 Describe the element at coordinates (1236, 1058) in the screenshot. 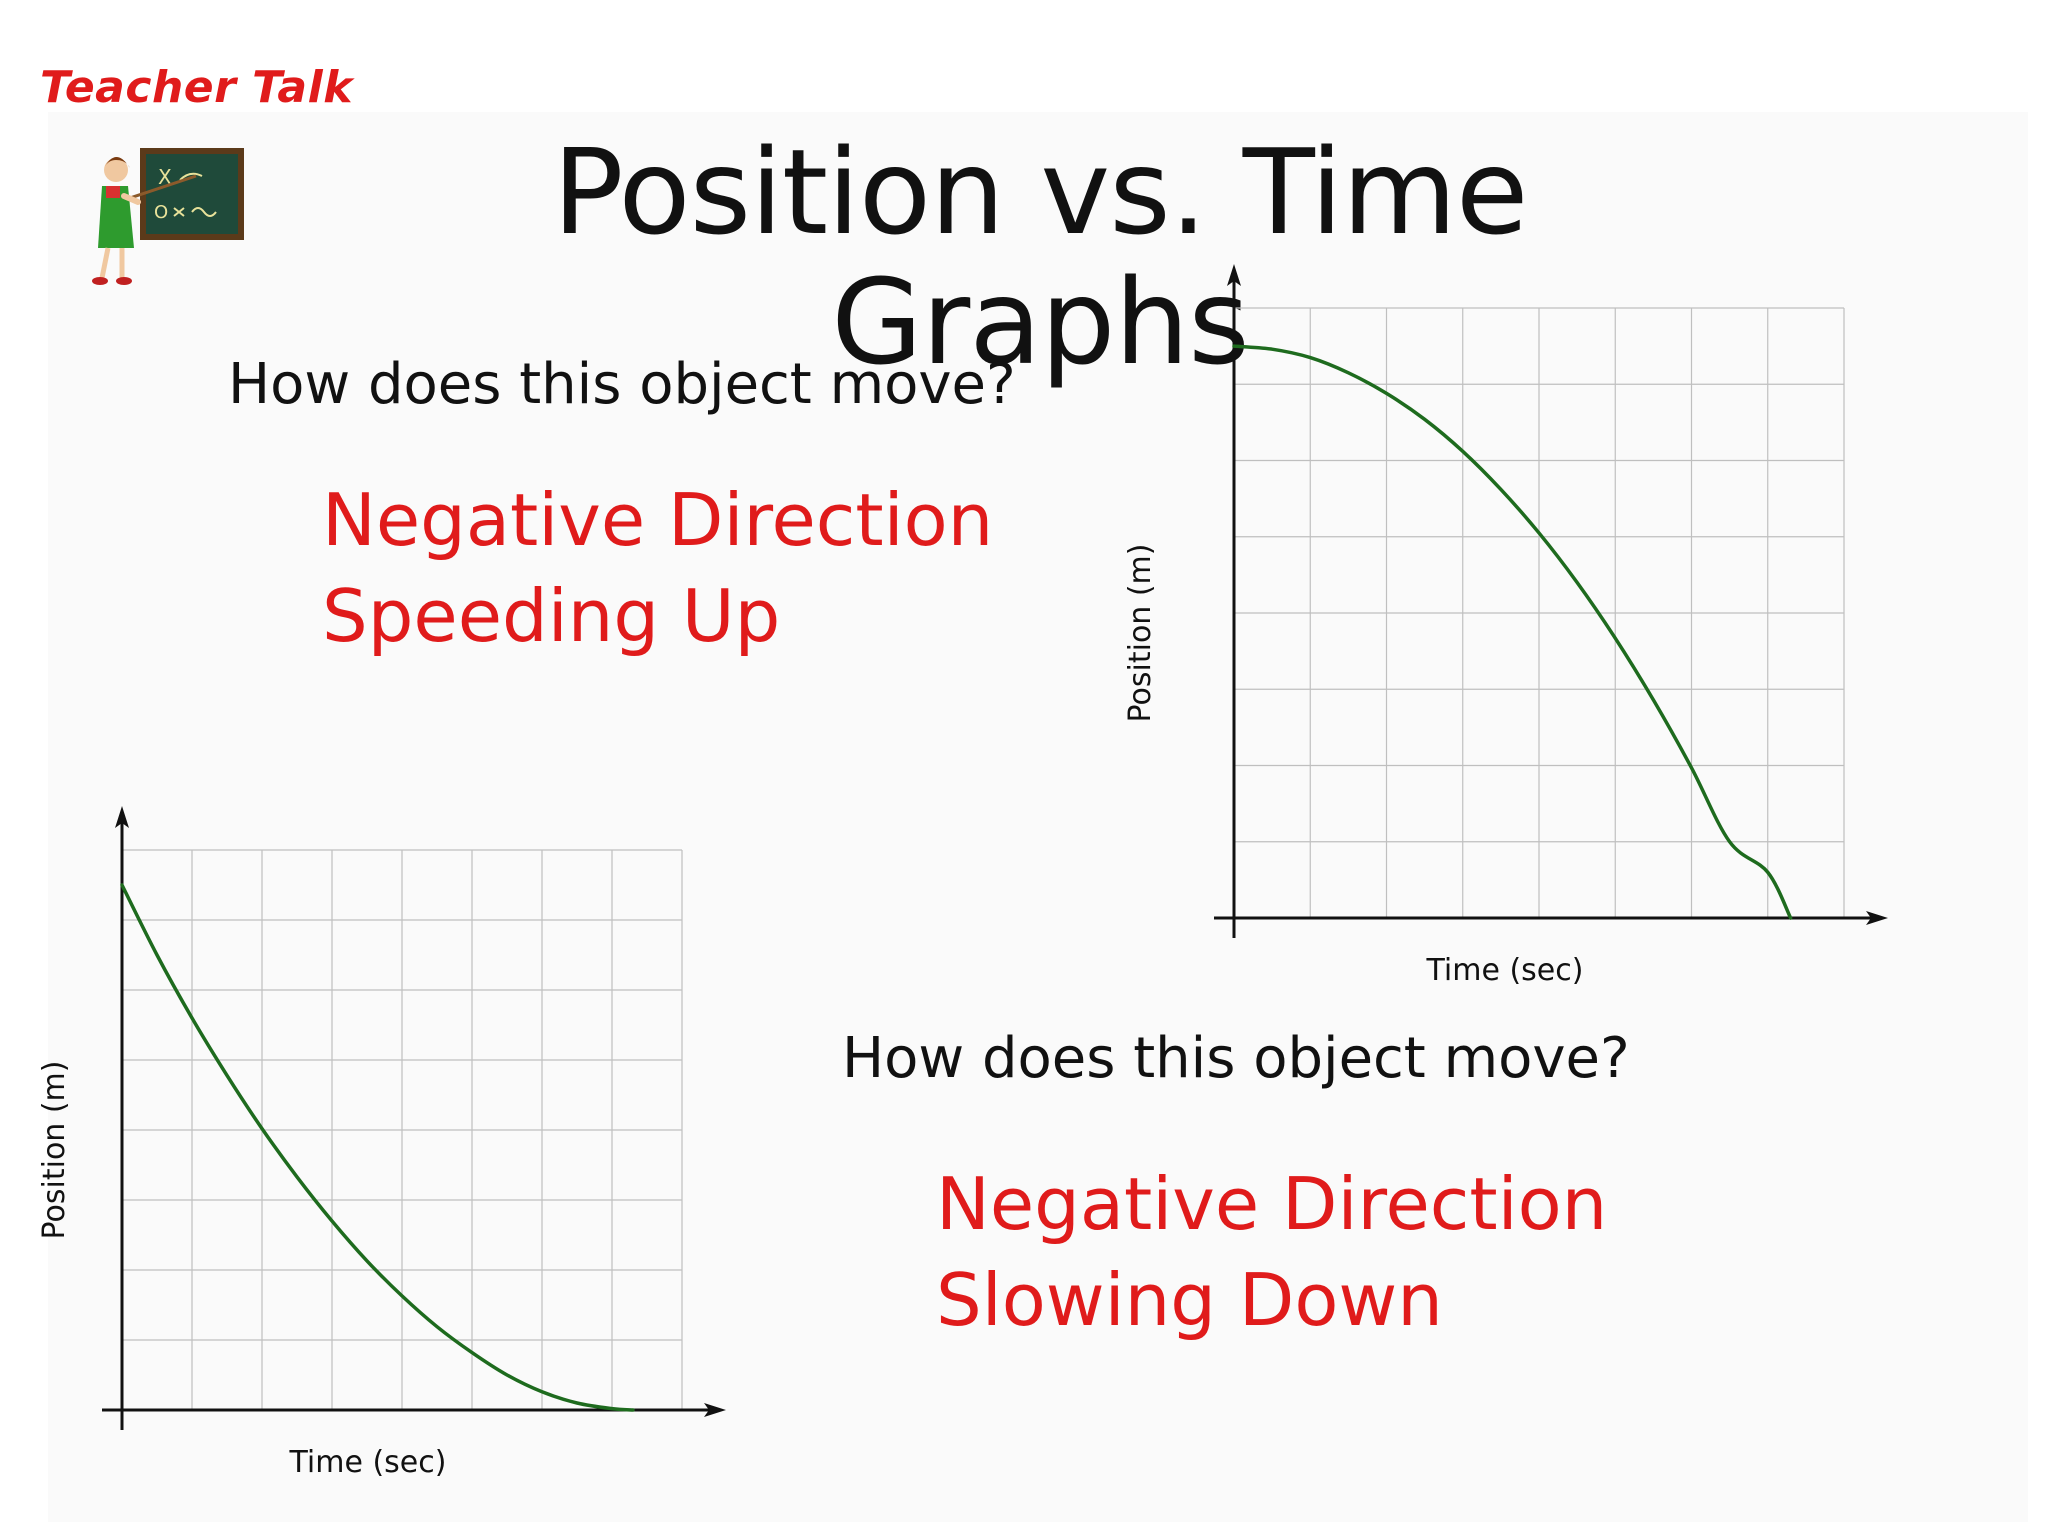

I see `question-2: How does this object move?` at that location.